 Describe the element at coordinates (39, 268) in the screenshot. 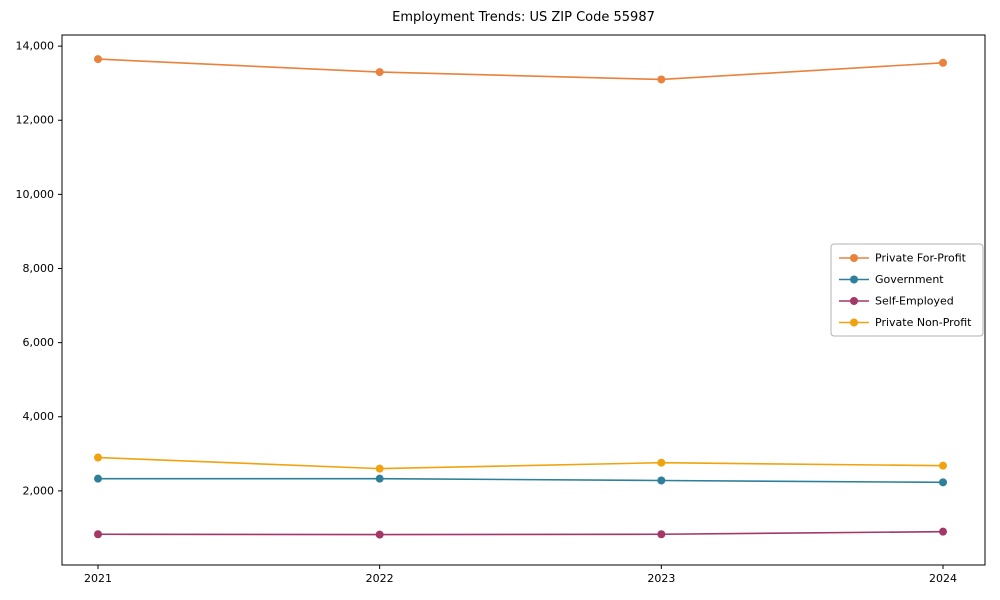

I see `y-tick-label: 8,000` at that location.